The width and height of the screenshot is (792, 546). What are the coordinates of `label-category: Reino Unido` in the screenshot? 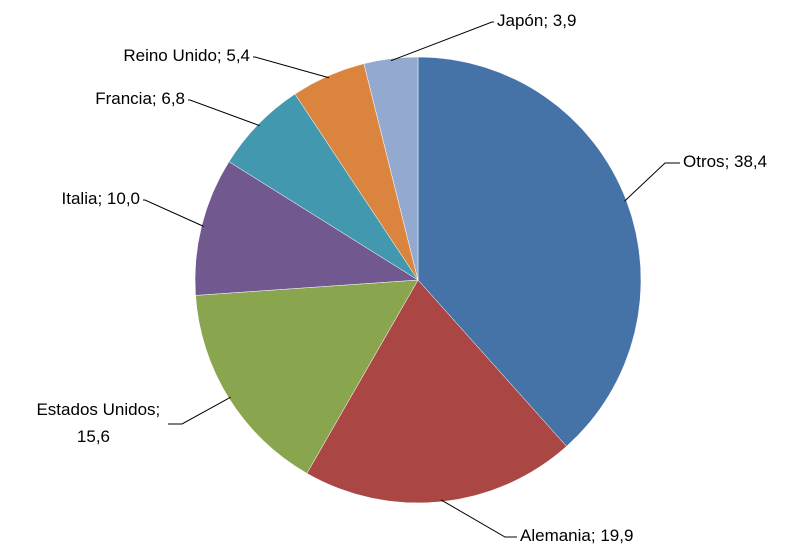 It's located at (170, 55).